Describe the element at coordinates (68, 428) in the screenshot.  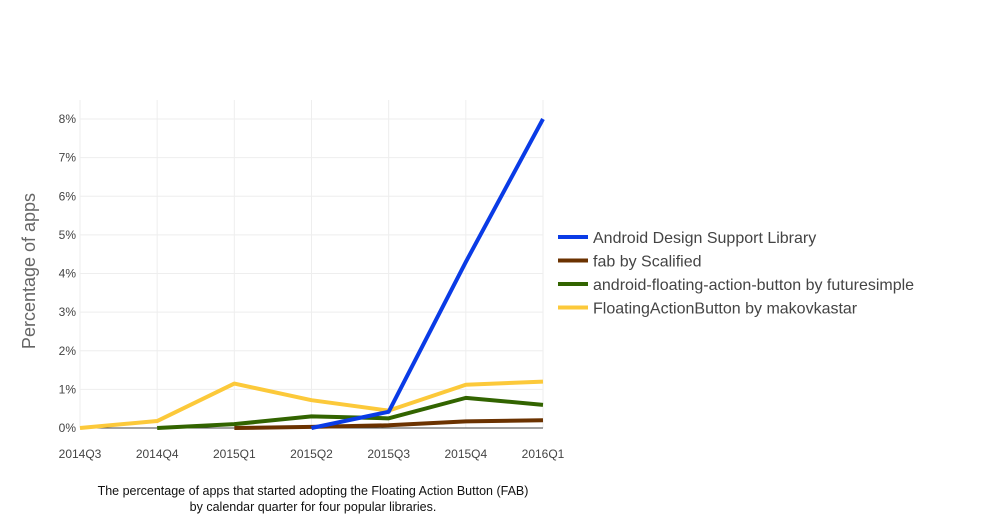
I see `y-tick-label: 0%` at that location.